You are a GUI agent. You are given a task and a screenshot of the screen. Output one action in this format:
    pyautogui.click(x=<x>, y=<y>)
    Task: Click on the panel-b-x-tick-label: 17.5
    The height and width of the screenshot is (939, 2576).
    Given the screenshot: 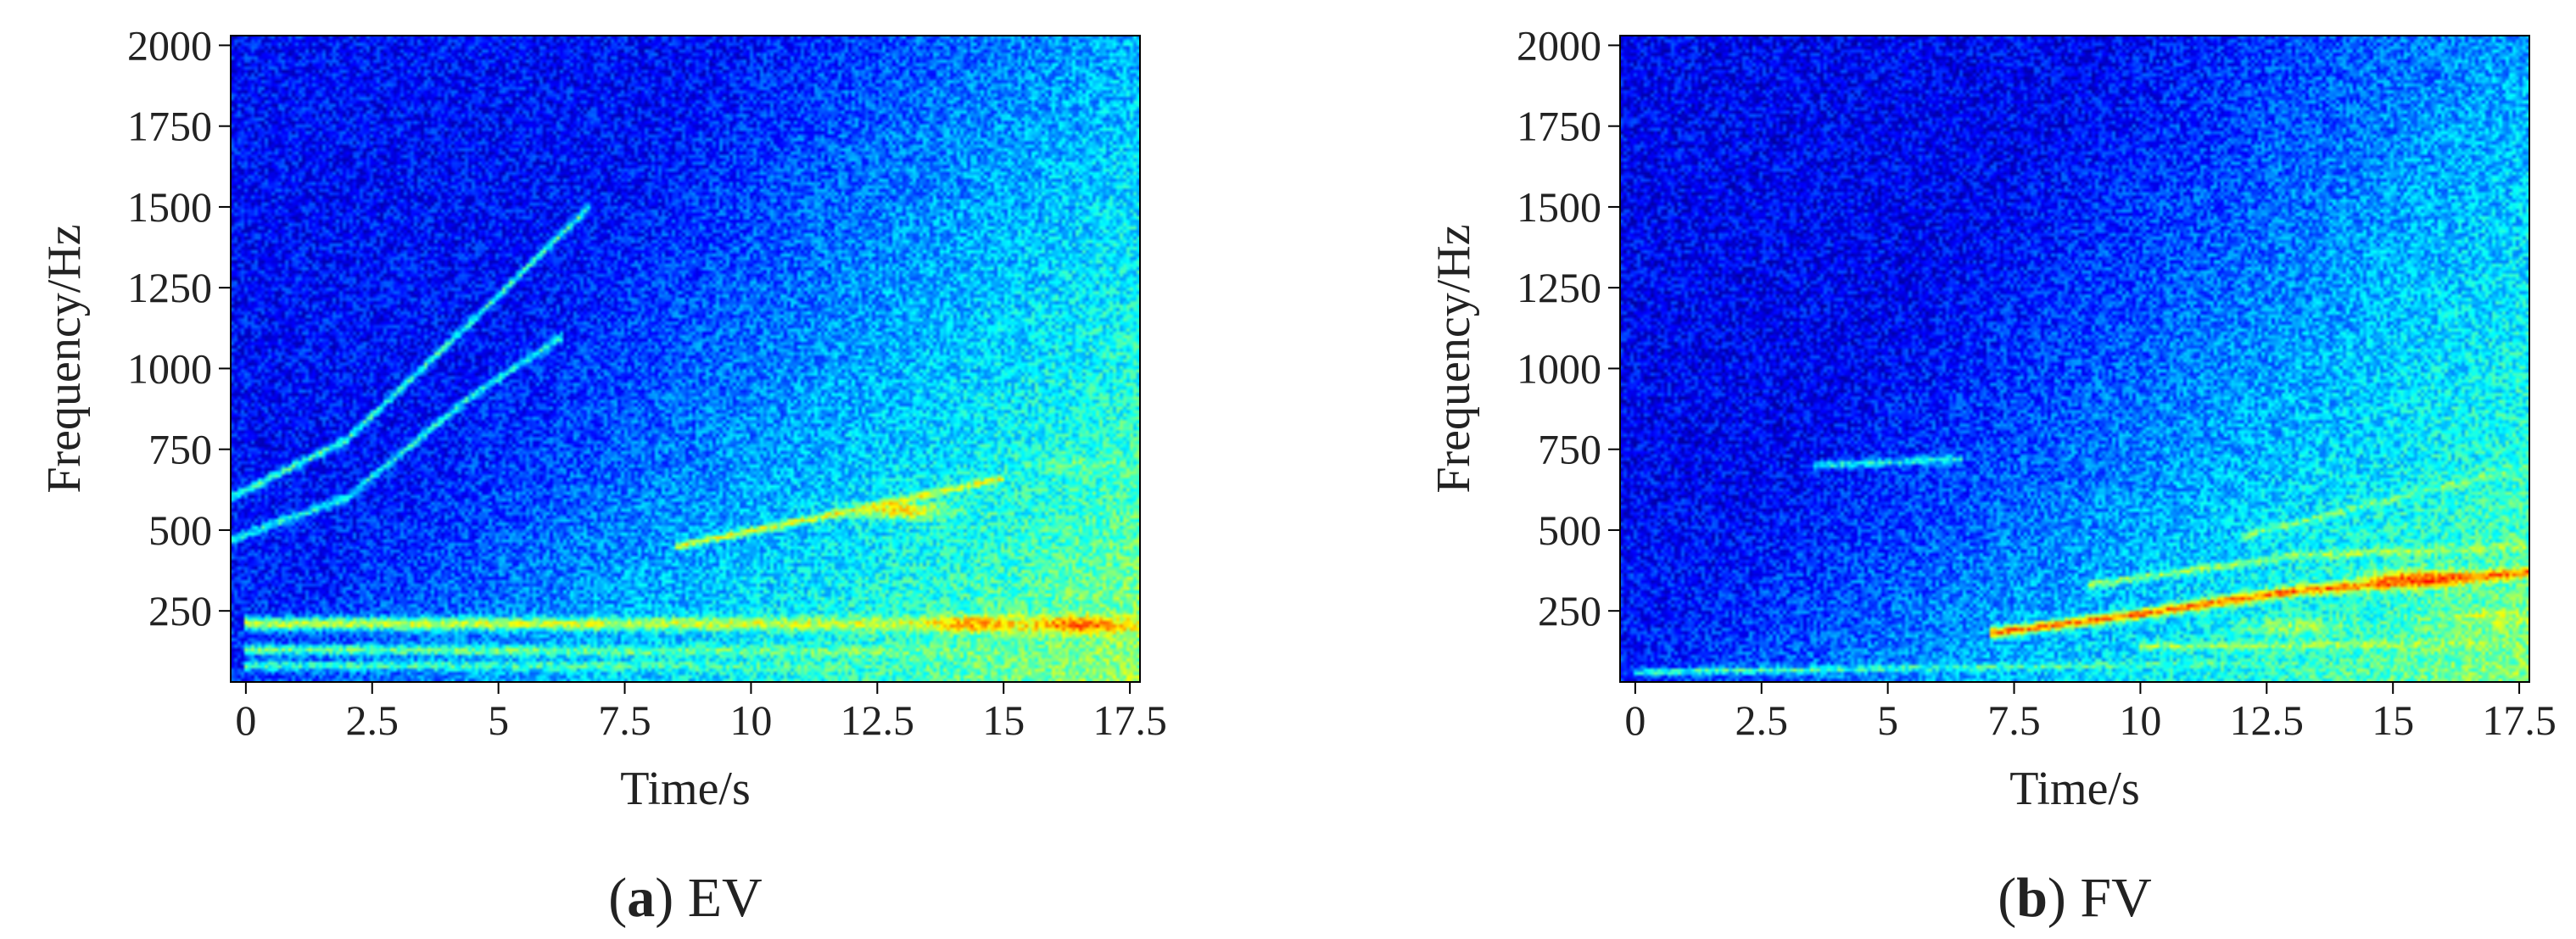 What is the action you would take?
    pyautogui.click(x=2519, y=720)
    